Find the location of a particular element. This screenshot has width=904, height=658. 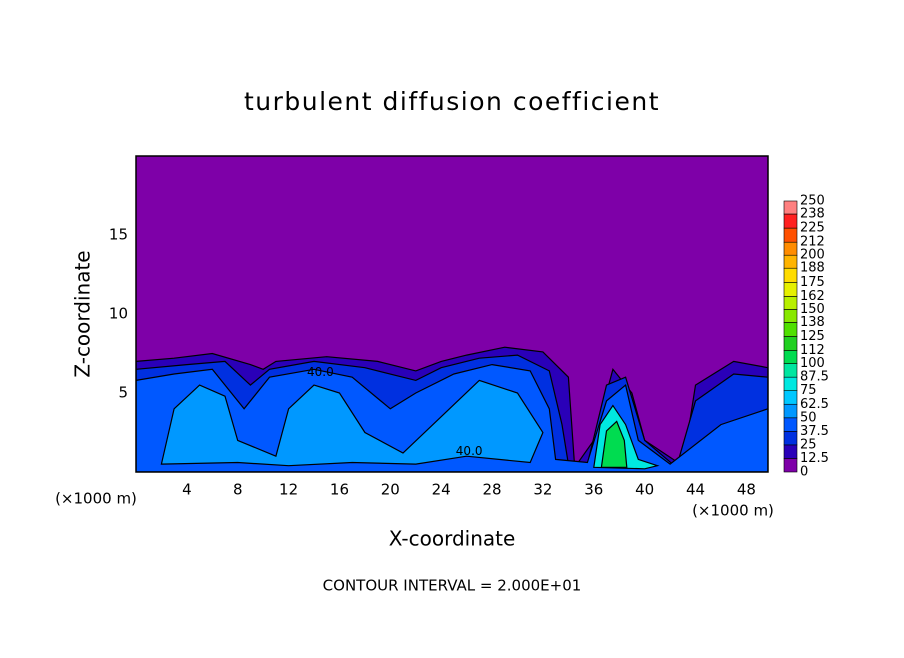

colorbar-label: 125 is located at coordinates (812, 336).